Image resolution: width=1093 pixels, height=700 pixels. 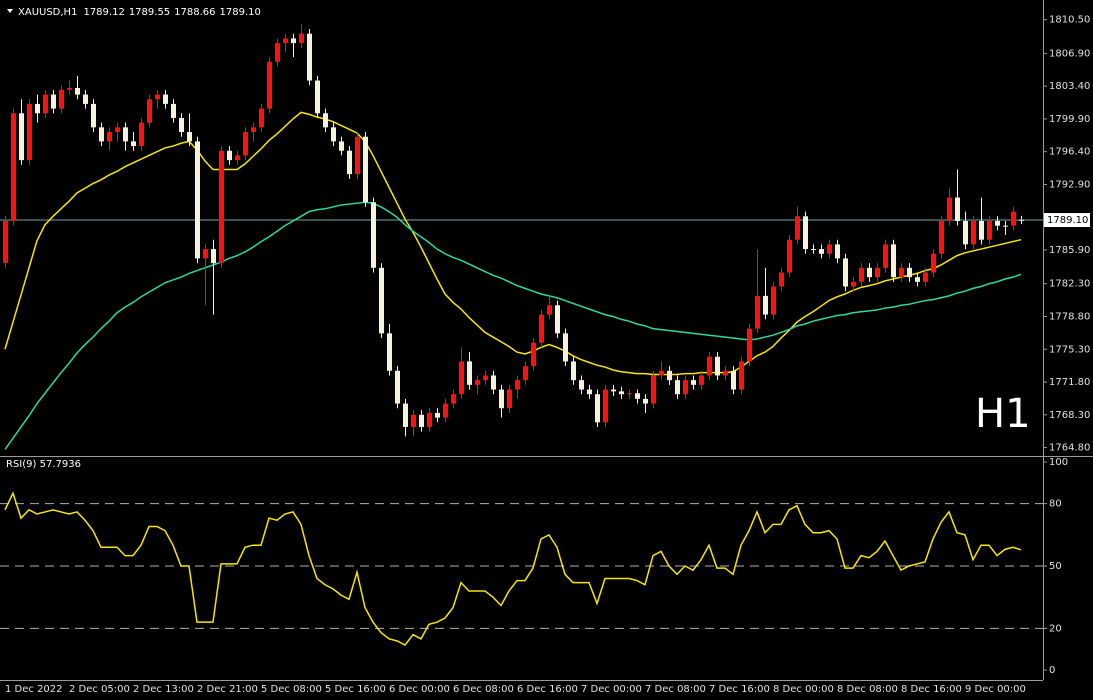 I want to click on x-tick-label: 2 Dec 21:00, so click(x=227, y=689).